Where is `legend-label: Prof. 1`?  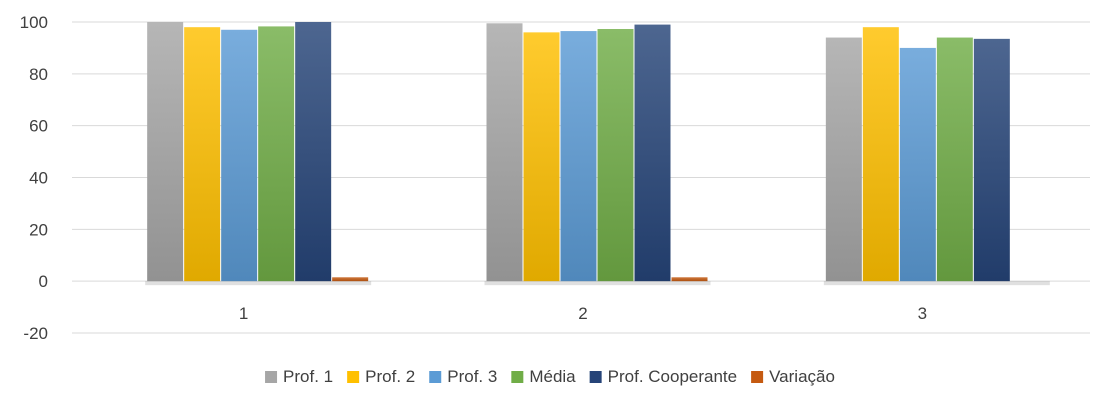
legend-label: Prof. 1 is located at coordinates (308, 376).